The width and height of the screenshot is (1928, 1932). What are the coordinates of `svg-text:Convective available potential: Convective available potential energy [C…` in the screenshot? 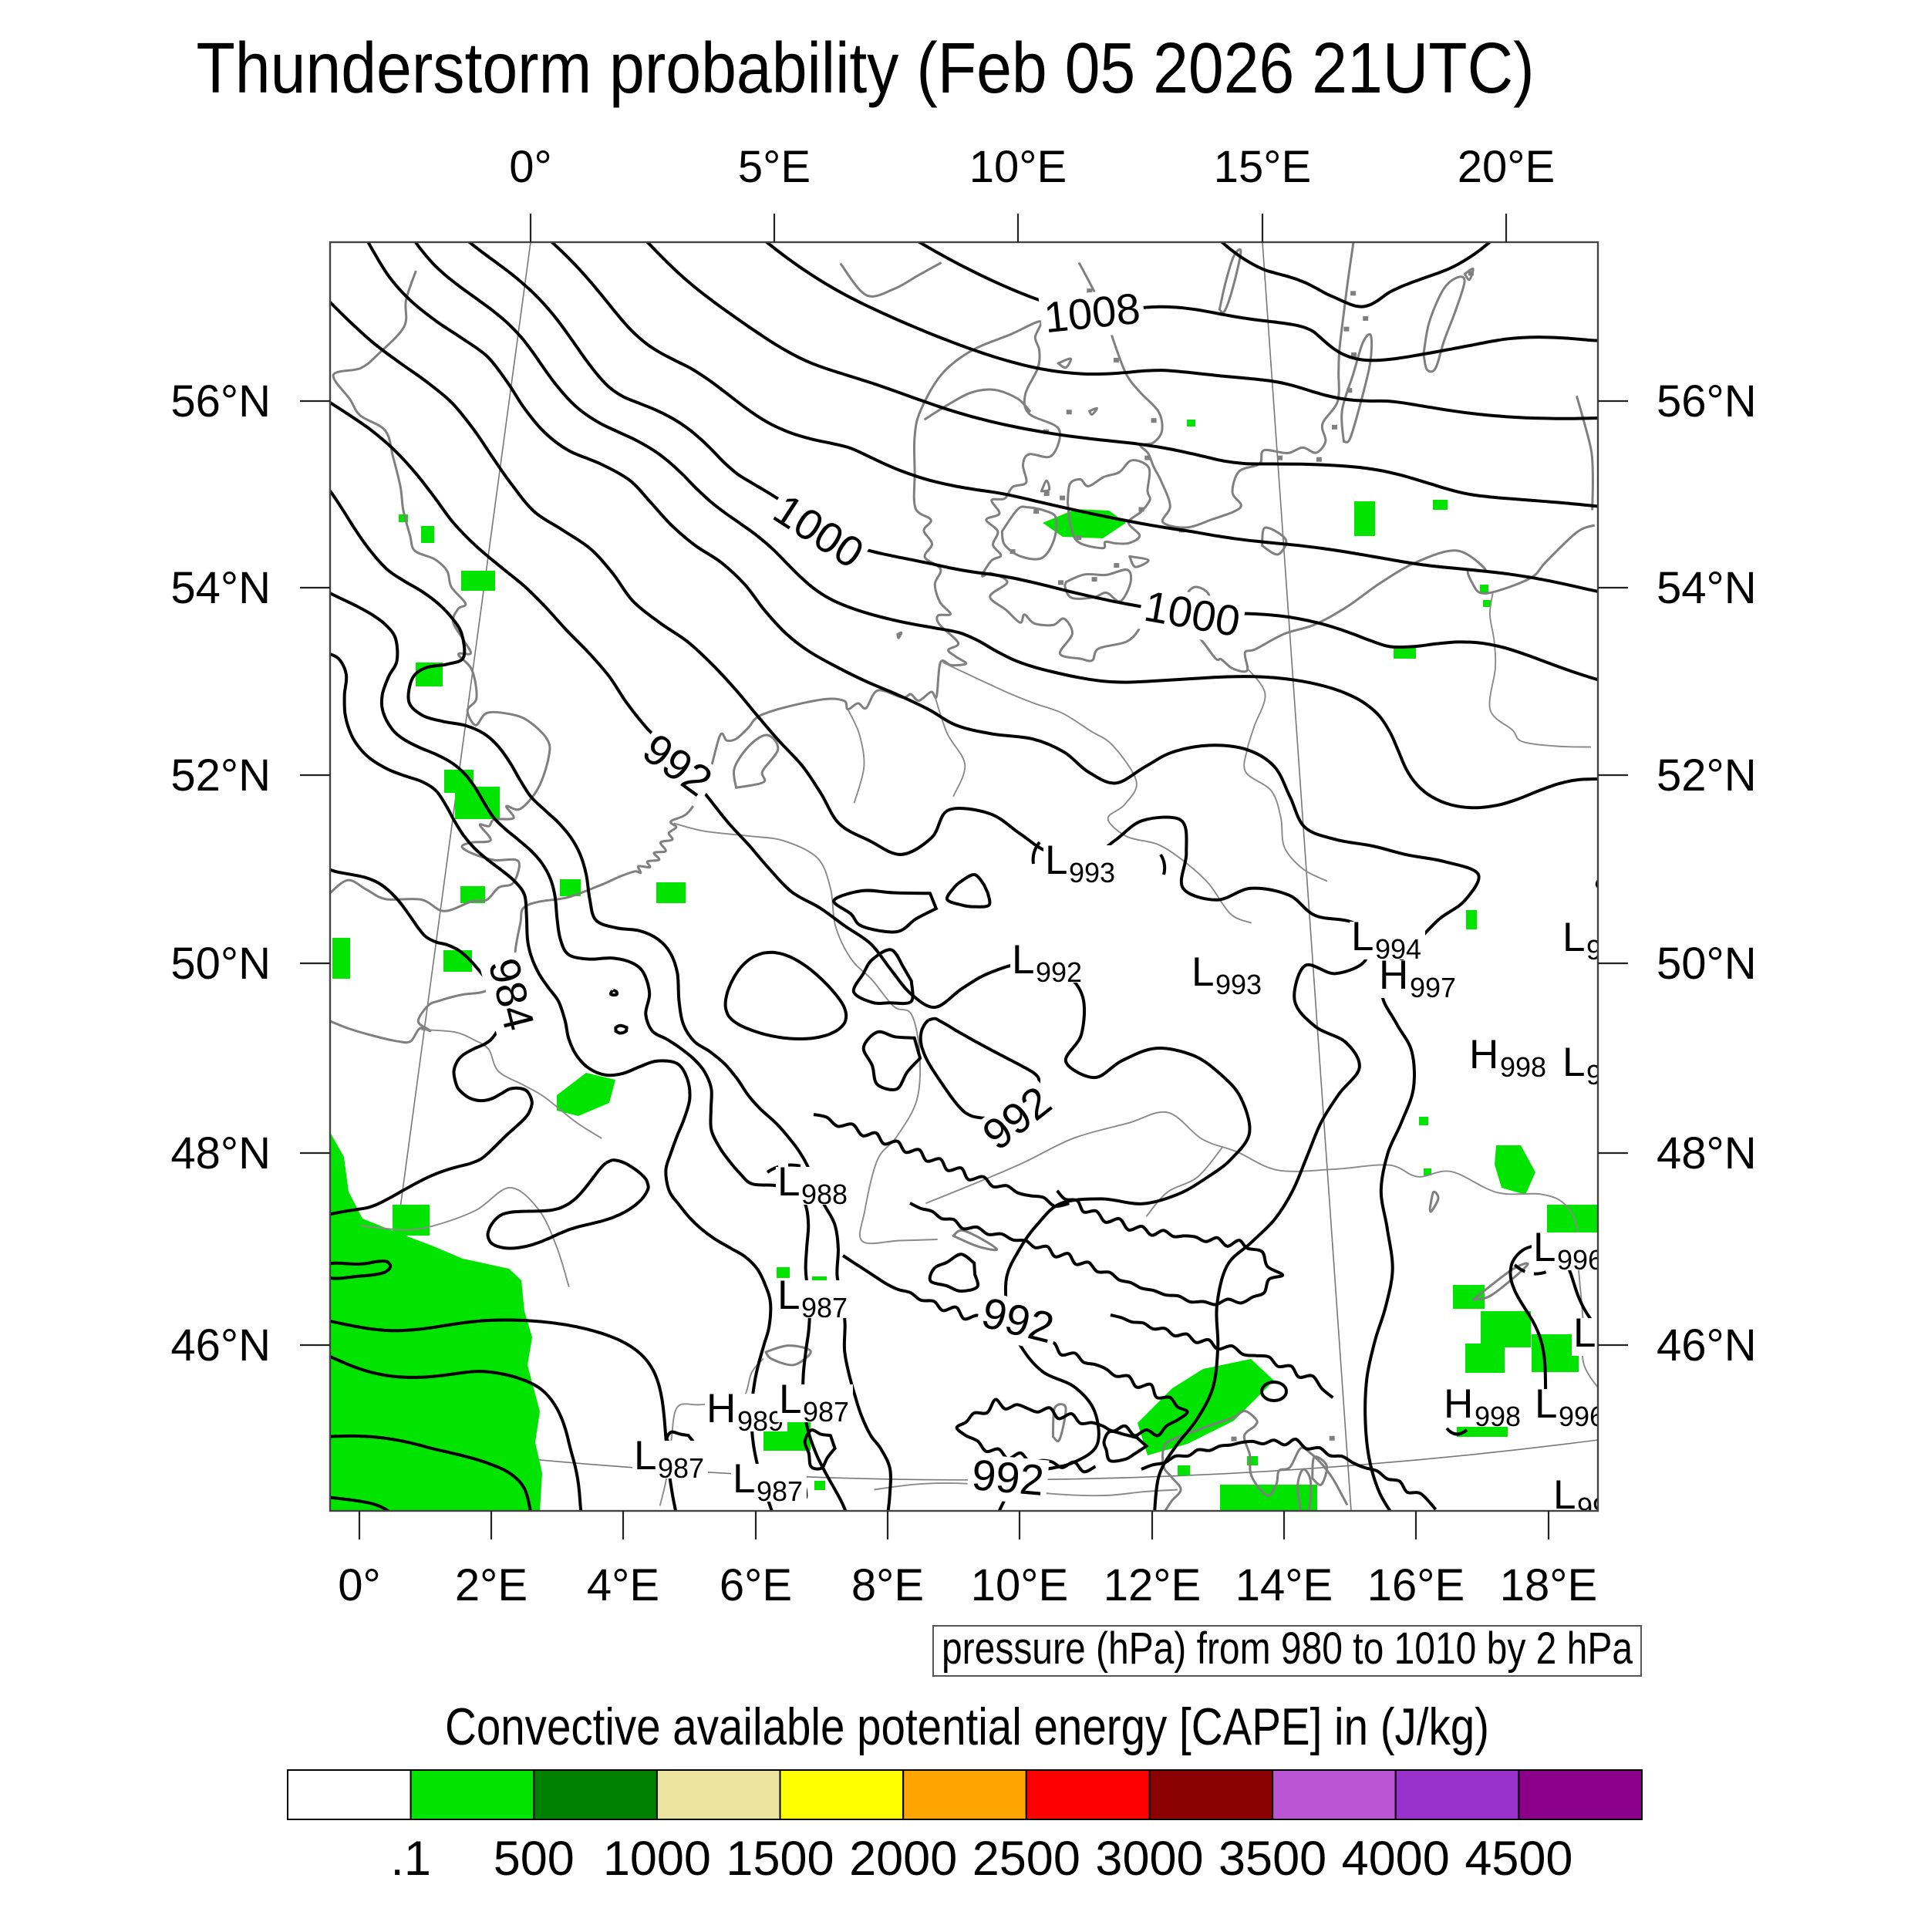 It's located at (967, 1727).